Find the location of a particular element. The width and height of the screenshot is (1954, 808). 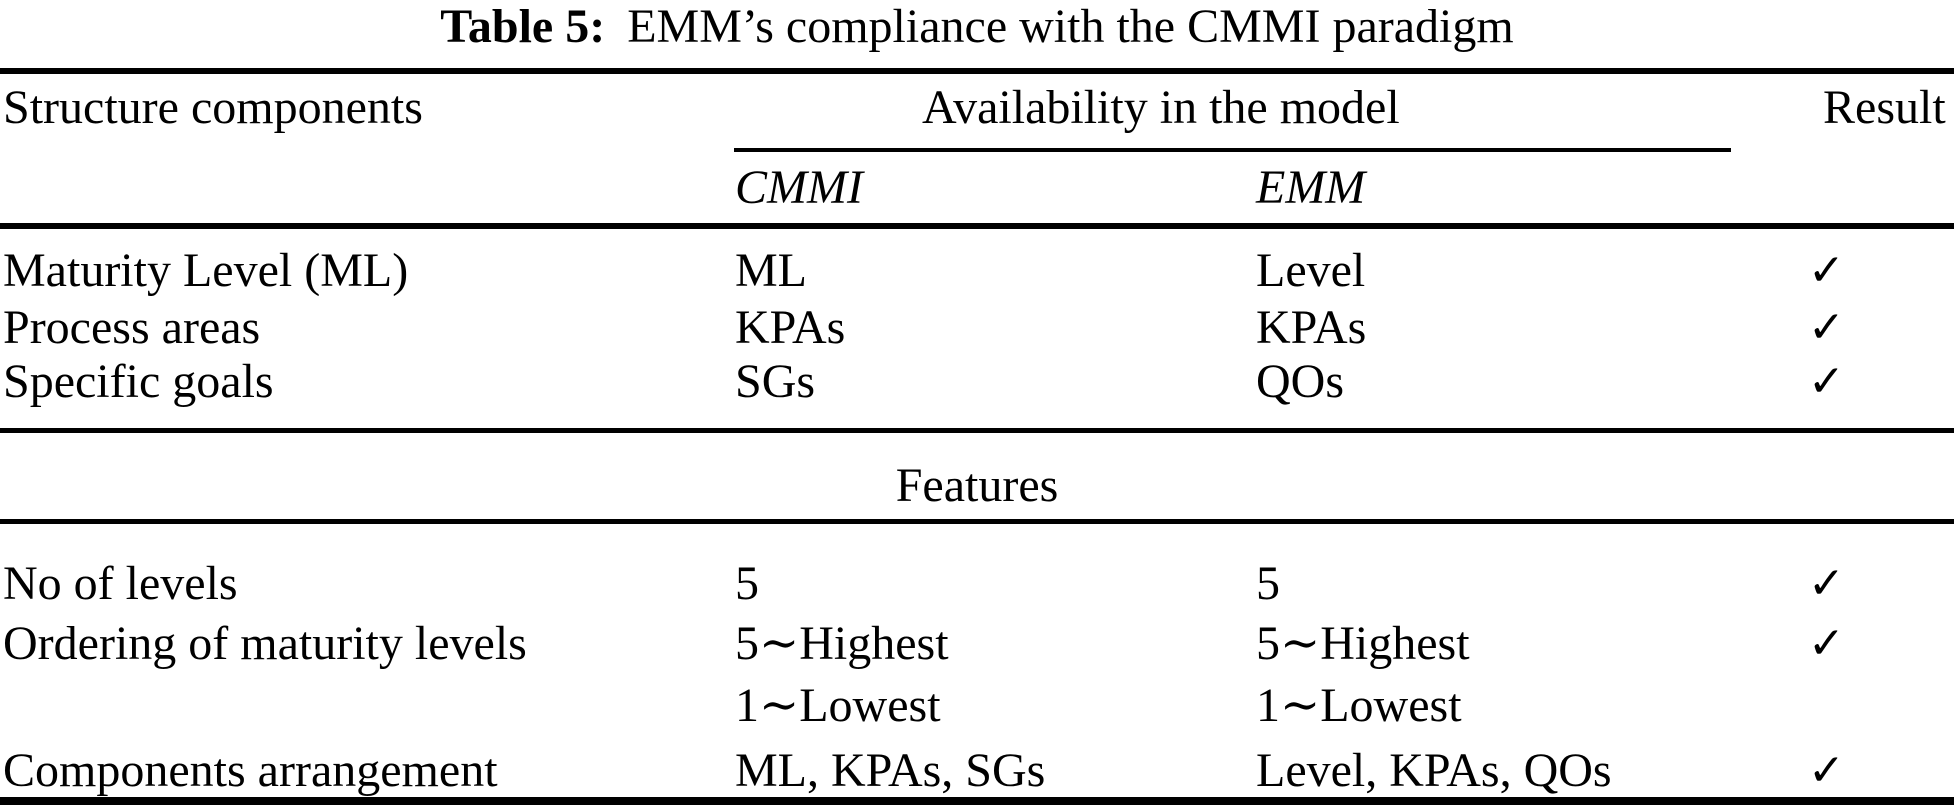

cell-cmmi: ML is located at coordinates (771, 270).